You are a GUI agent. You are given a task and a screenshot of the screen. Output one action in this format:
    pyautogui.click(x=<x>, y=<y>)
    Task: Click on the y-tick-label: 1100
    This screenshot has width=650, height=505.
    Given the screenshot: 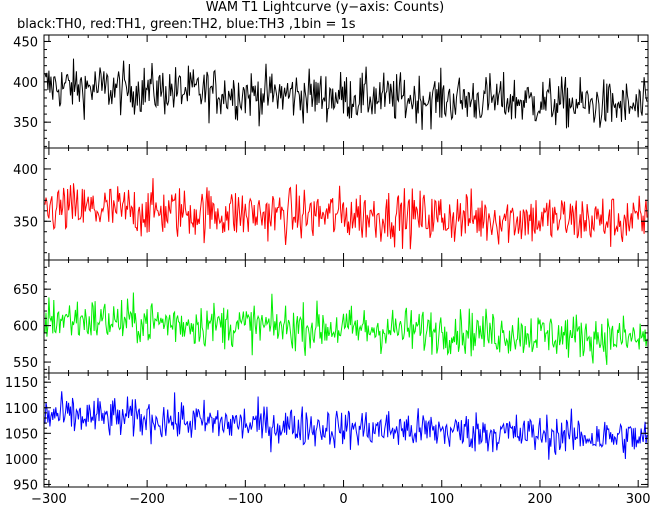 What is the action you would take?
    pyautogui.click(x=21, y=409)
    